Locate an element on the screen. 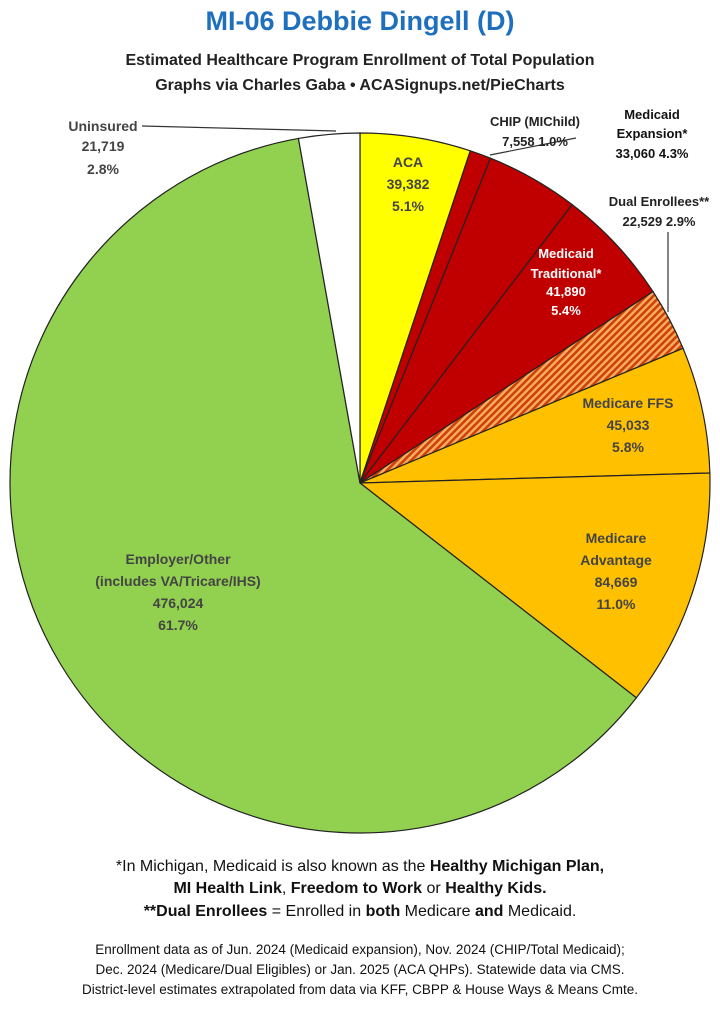  label-expansion-value: 33,060 4.3% is located at coordinates (651, 153).